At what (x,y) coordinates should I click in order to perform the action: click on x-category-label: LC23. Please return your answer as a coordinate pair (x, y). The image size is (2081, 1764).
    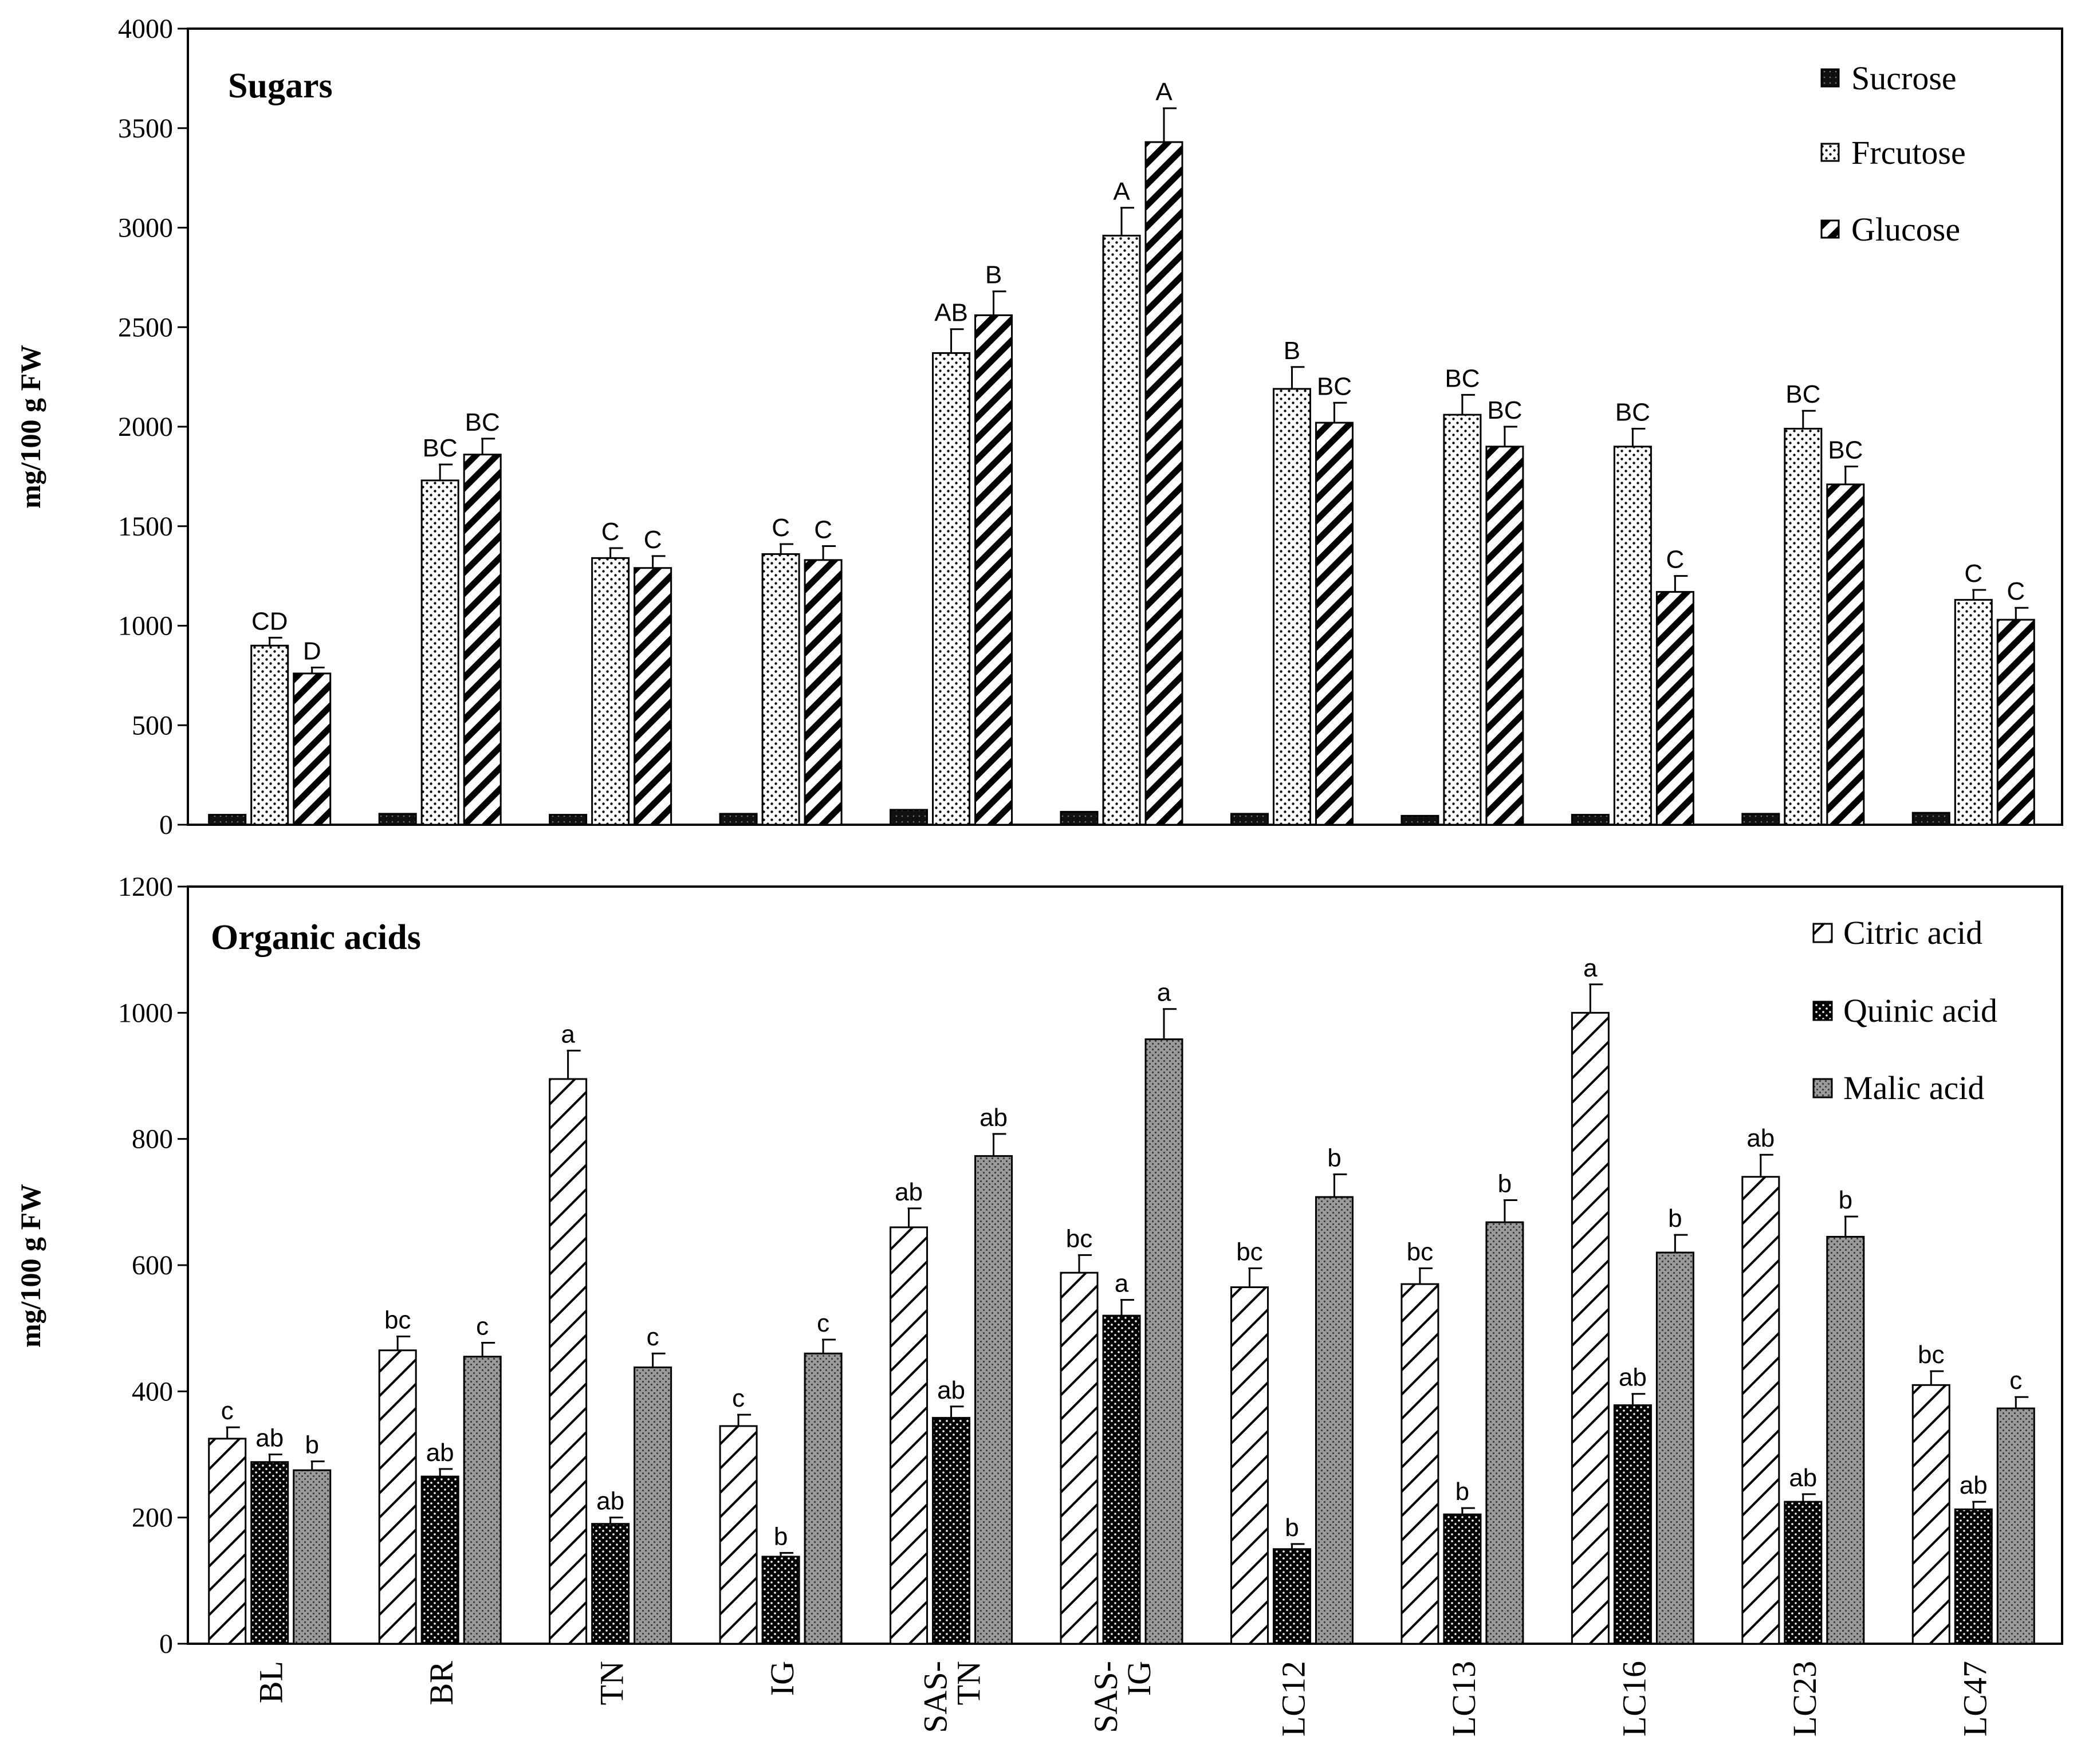
    Looking at the image, I should click on (1804, 1699).